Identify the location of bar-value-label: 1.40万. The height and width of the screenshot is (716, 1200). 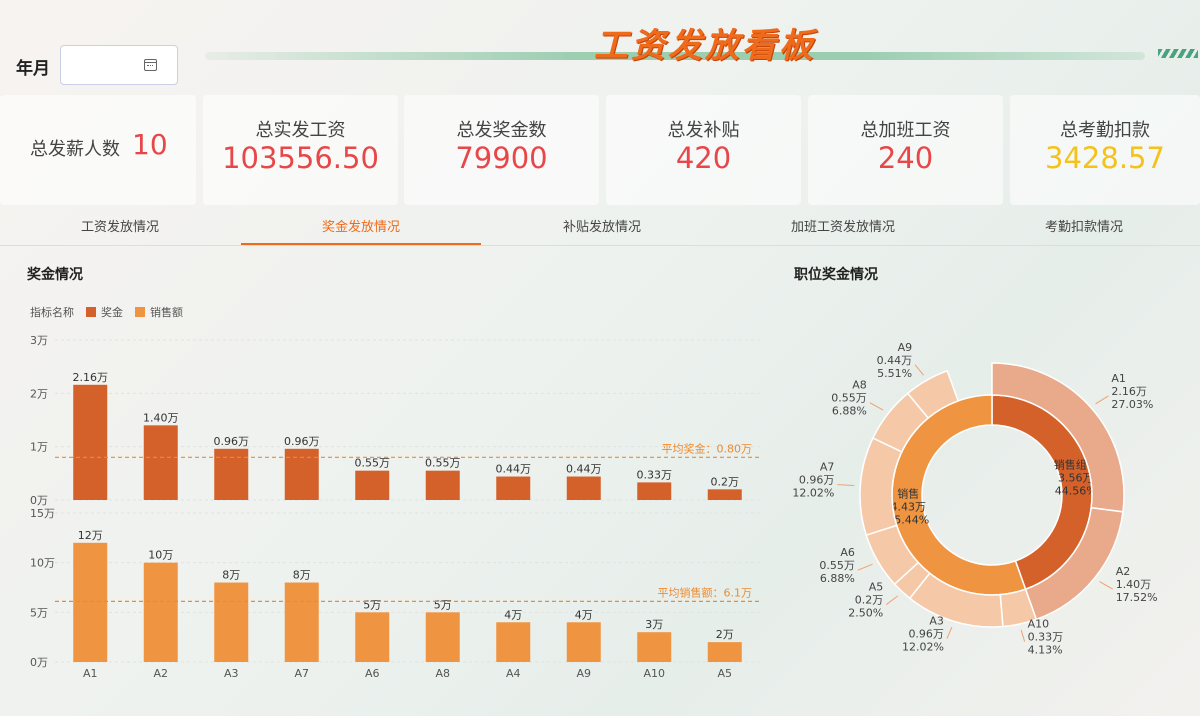
(161, 417).